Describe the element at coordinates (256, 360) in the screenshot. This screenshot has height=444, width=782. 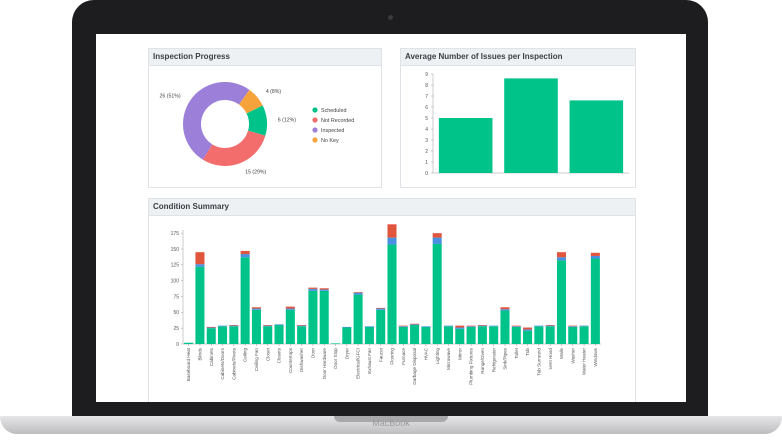
I see `x-tick-label: Ceiling Fan` at that location.